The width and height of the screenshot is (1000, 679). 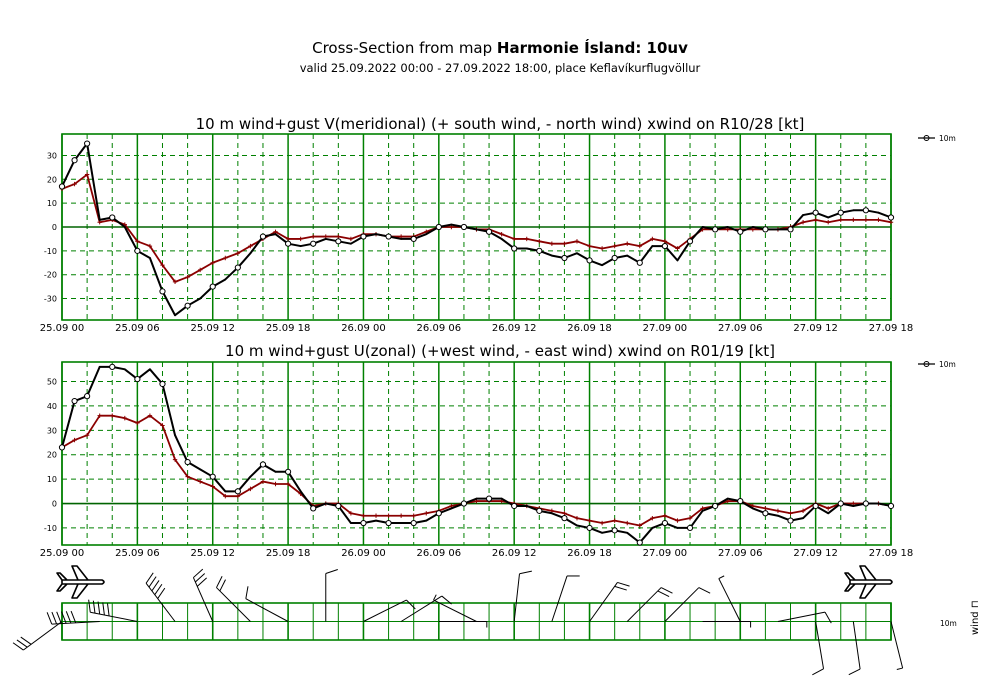 What do you see at coordinates (458, 622) in the screenshot?
I see `wind-barbs` at bounding box center [458, 622].